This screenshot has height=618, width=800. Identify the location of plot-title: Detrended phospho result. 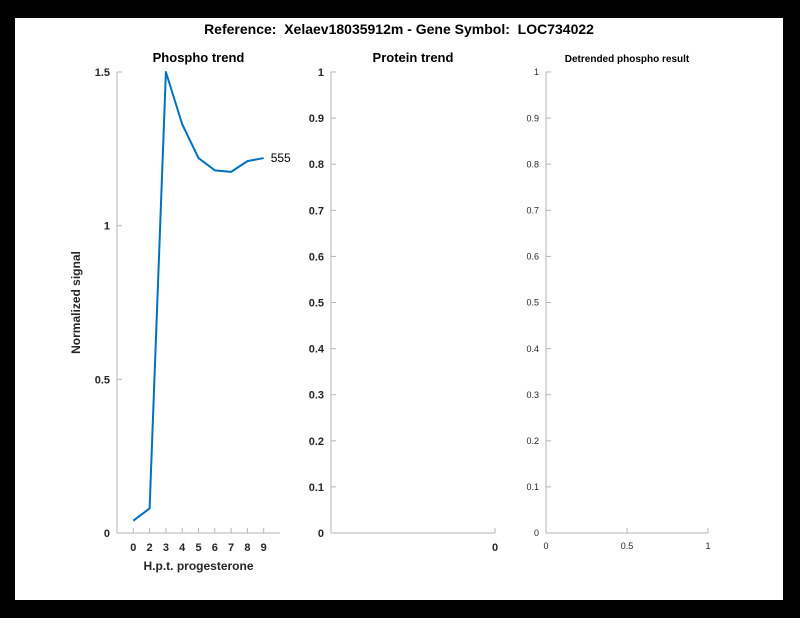
(627, 59).